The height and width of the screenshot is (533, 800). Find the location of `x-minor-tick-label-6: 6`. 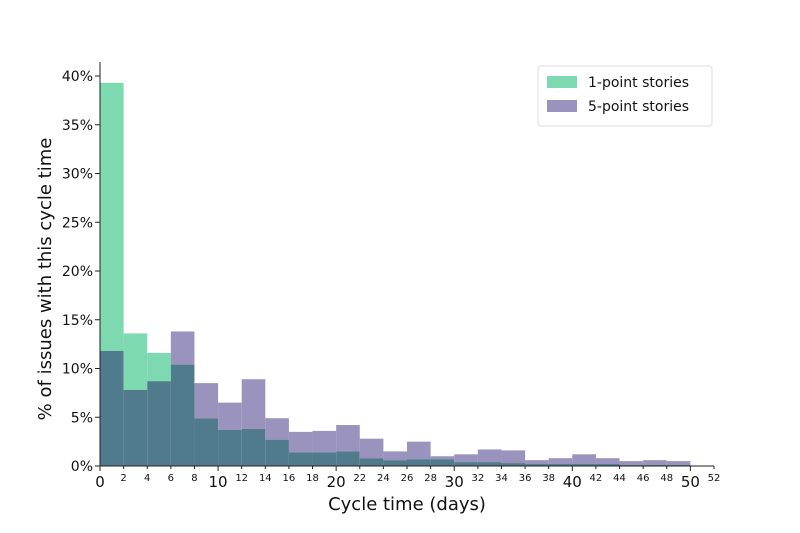

x-minor-tick-label-6: 6 is located at coordinates (171, 478).